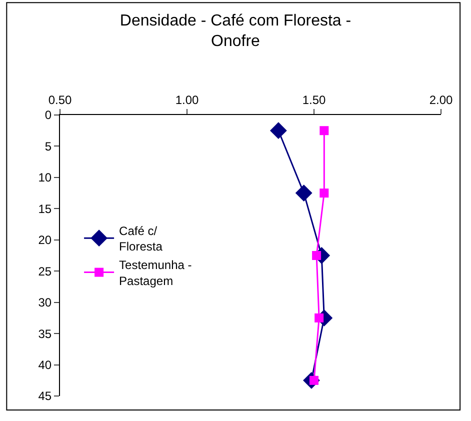  What do you see at coordinates (45, 396) in the screenshot?
I see `y-tick-label: 45` at bounding box center [45, 396].